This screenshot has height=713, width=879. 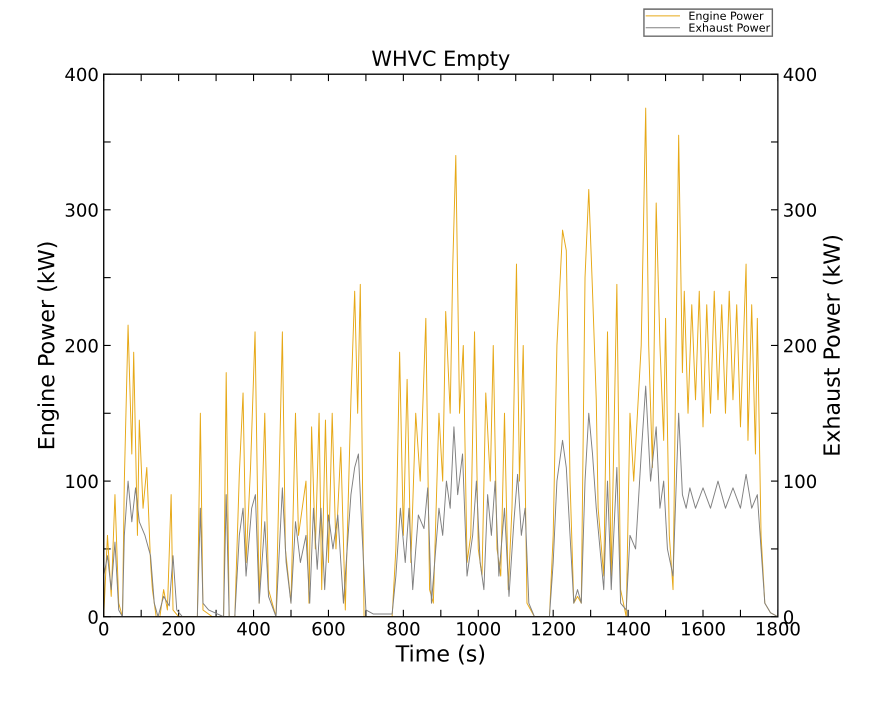 What do you see at coordinates (82, 481) in the screenshot?
I see `y-tick-label: 100` at bounding box center [82, 481].